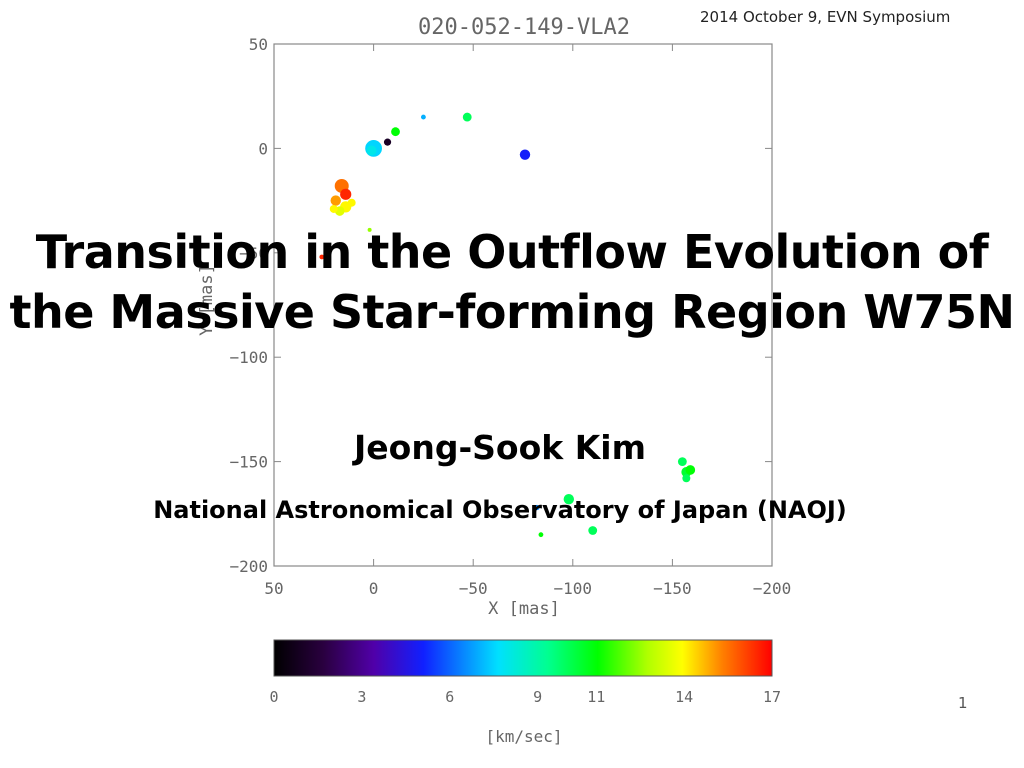  What do you see at coordinates (207, 300) in the screenshot?
I see `y-axis-label: Y [mas]` at bounding box center [207, 300].